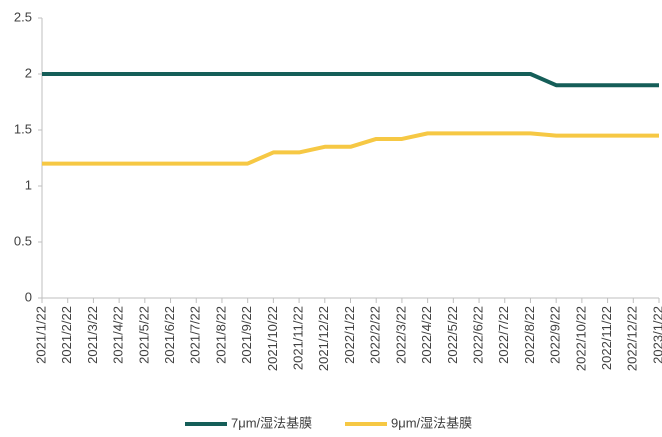 This screenshot has width=662, height=437. Describe the element at coordinates (431, 422) in the screenshot. I see `legend-label: 9μm/湿法基膜` at that location.